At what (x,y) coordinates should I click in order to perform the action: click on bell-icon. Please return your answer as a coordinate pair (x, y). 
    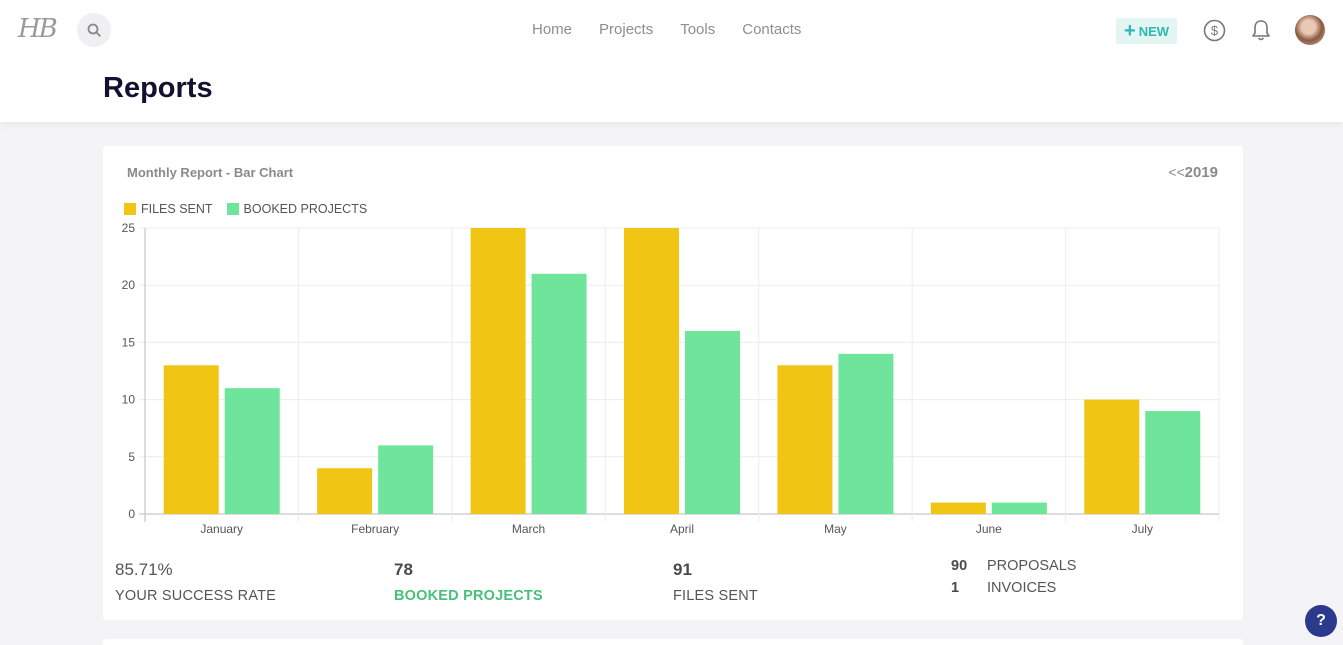
    Looking at the image, I should click on (1261, 30).